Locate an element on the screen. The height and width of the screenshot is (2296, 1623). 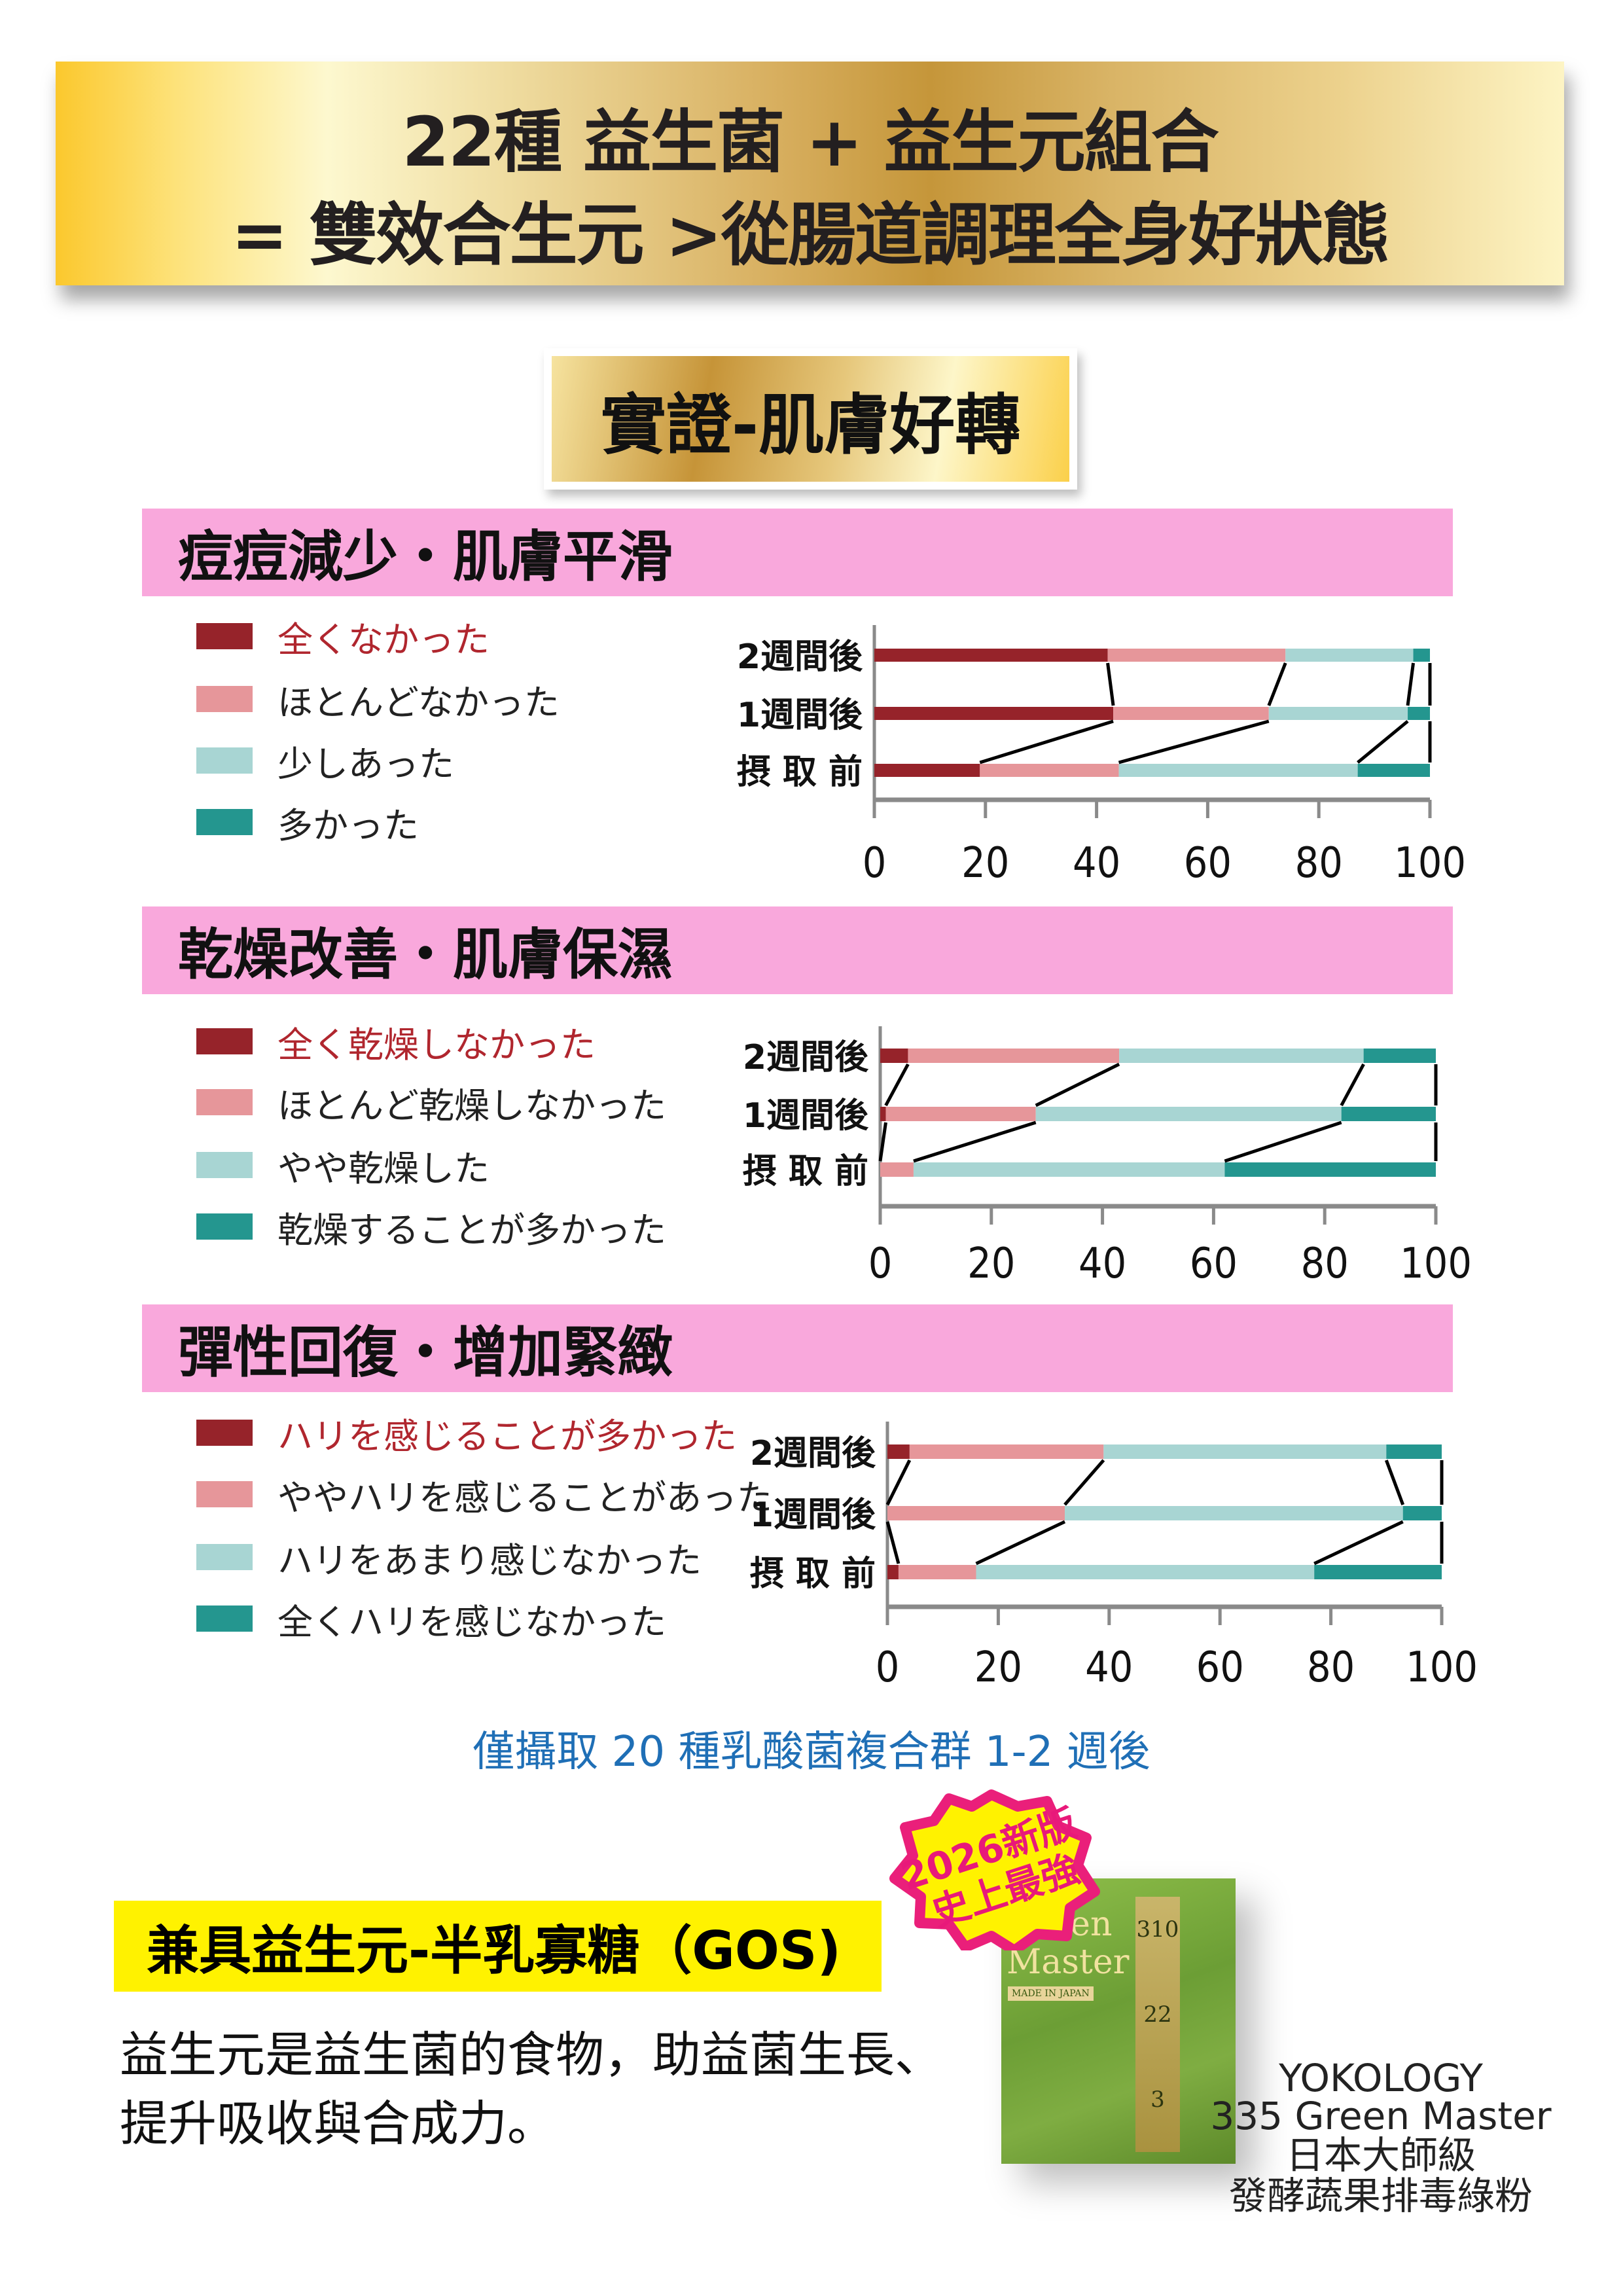
header-line-2: = 雙效合生元 >從腸道調理全身好狀態 is located at coordinates (810, 235).